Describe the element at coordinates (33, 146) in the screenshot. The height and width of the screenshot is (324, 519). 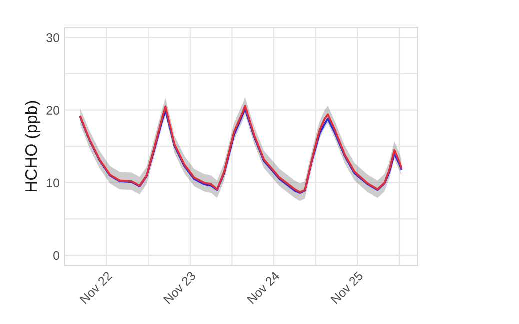
I see `y-axis-title: HCHO (ppb)` at that location.